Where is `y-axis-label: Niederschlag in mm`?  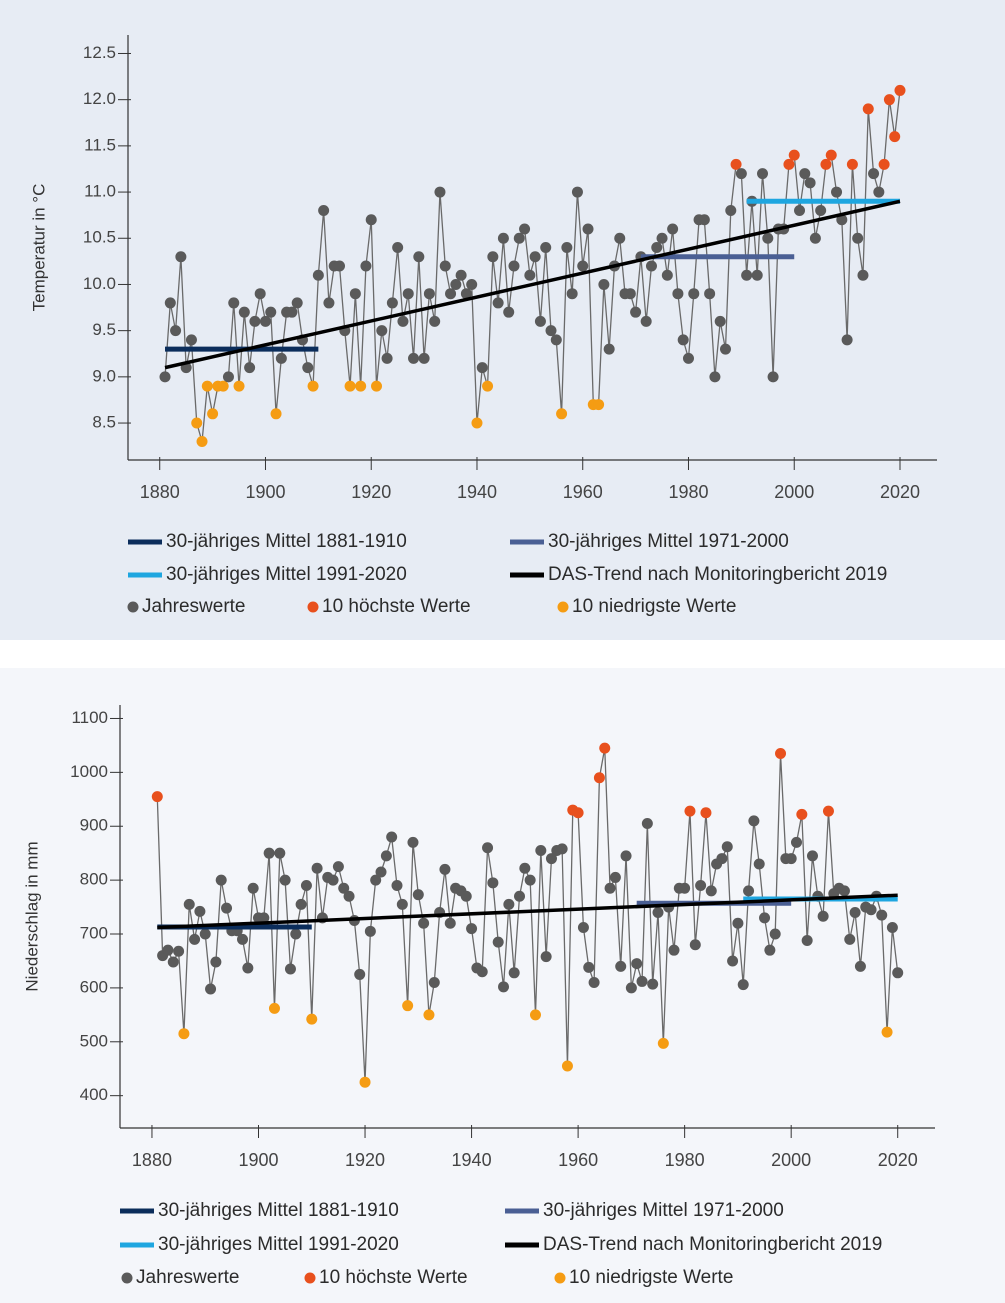
y-axis-label: Niederschlag in mm is located at coordinates (31, 916).